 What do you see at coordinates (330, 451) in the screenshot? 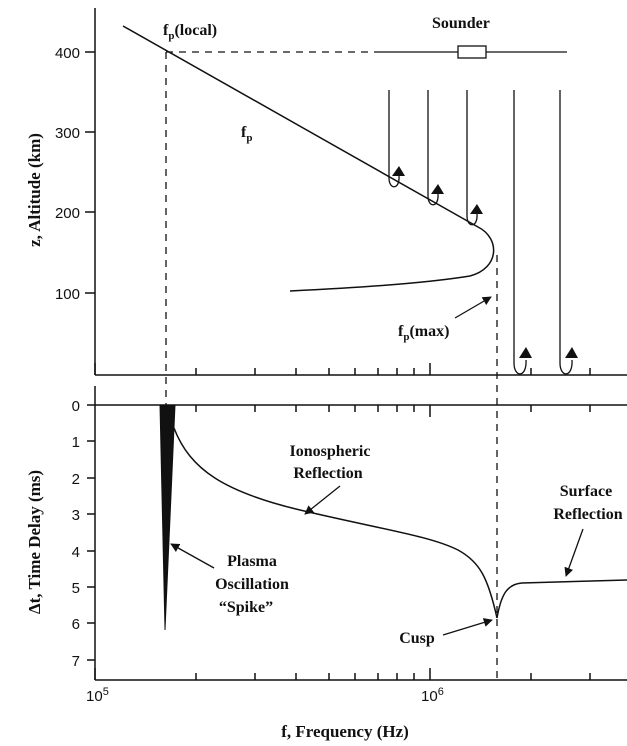
I see `ionospheric-reflection-label-line1: Ionospheric` at bounding box center [330, 451].